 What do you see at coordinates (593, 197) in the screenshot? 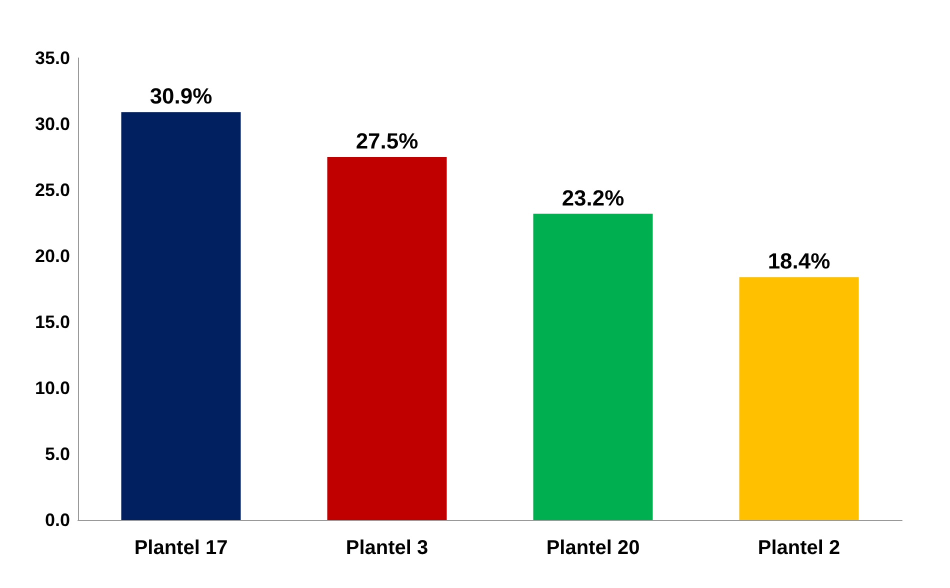
I see `data-label: 23.2%` at bounding box center [593, 197].